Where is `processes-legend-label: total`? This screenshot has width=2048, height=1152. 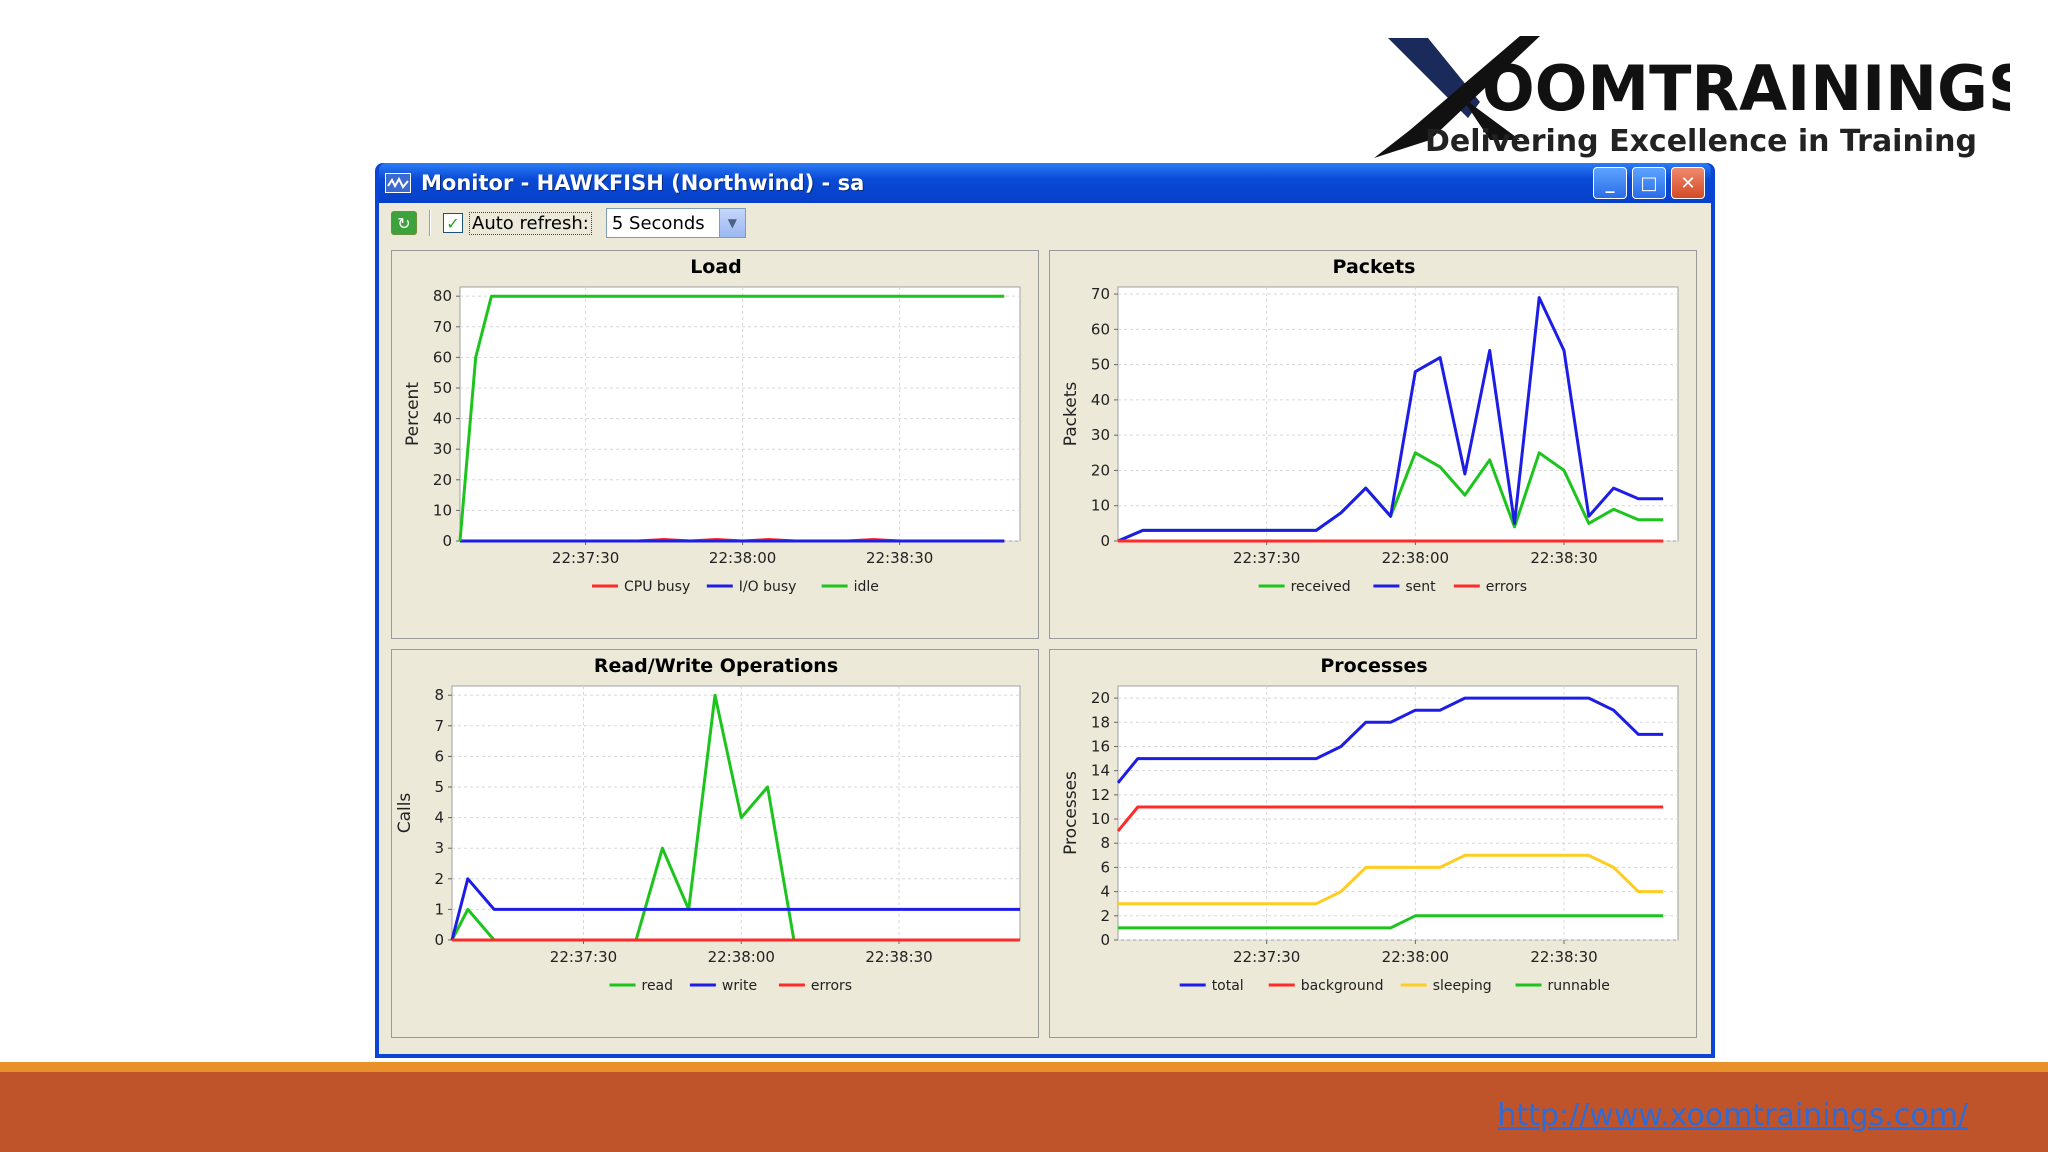 processes-legend-label: total is located at coordinates (1228, 986).